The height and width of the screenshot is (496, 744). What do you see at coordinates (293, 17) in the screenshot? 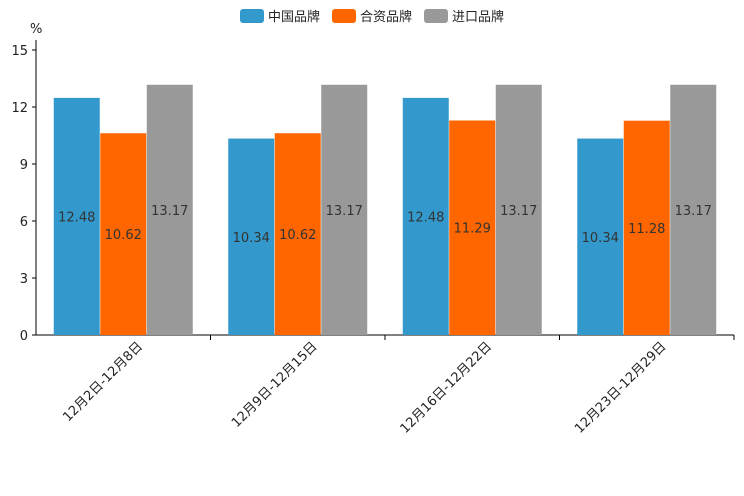
I see `legend-label-china: 中国品牌` at bounding box center [293, 17].